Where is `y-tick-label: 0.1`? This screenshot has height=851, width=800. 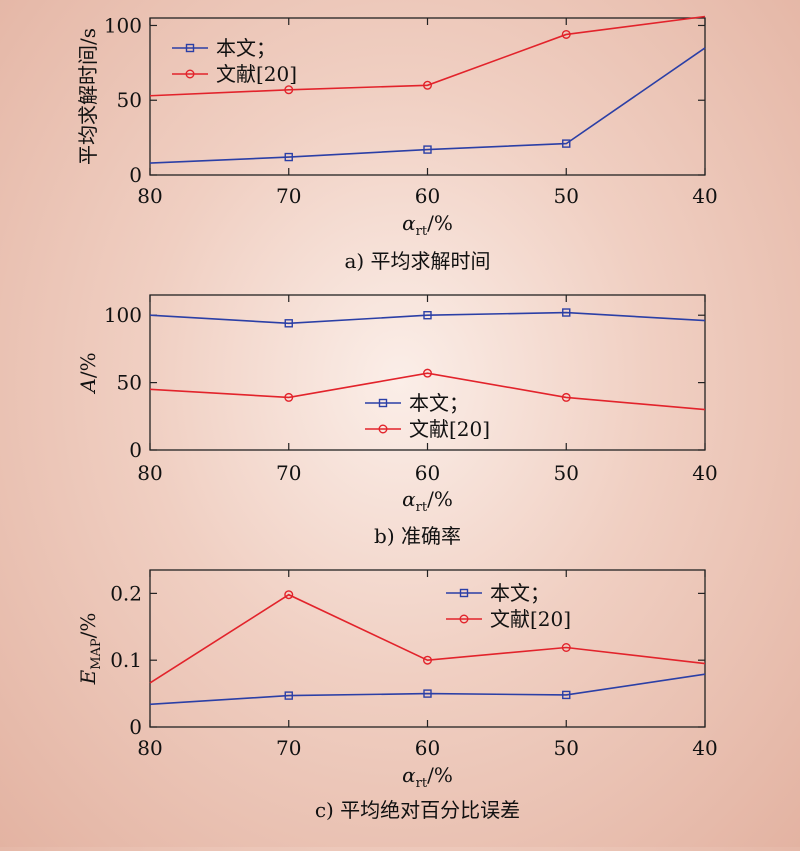 y-tick-label: 0.1 is located at coordinates (126, 660).